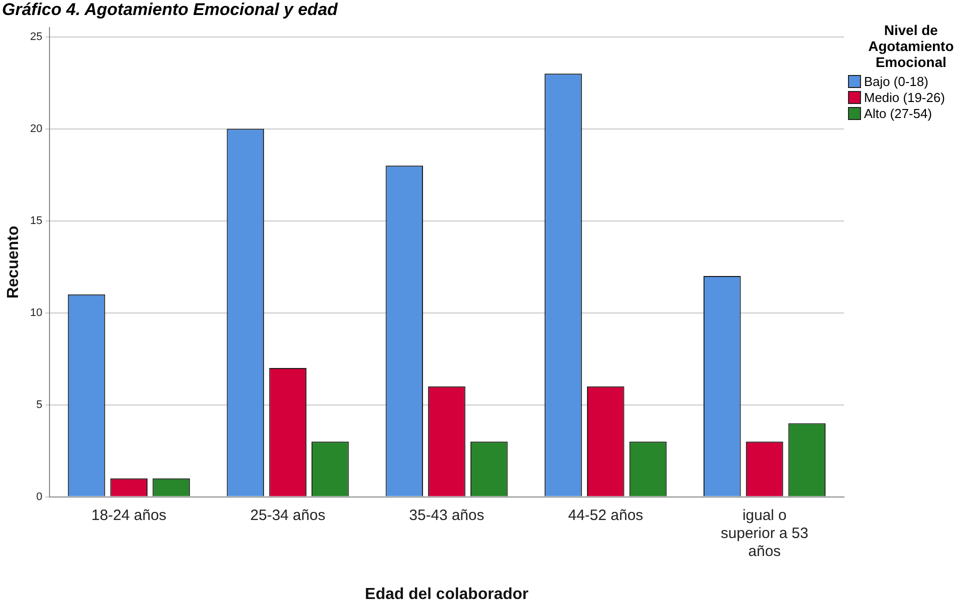 The height and width of the screenshot is (608, 976). I want to click on y-tick-label: 25, so click(36, 36).